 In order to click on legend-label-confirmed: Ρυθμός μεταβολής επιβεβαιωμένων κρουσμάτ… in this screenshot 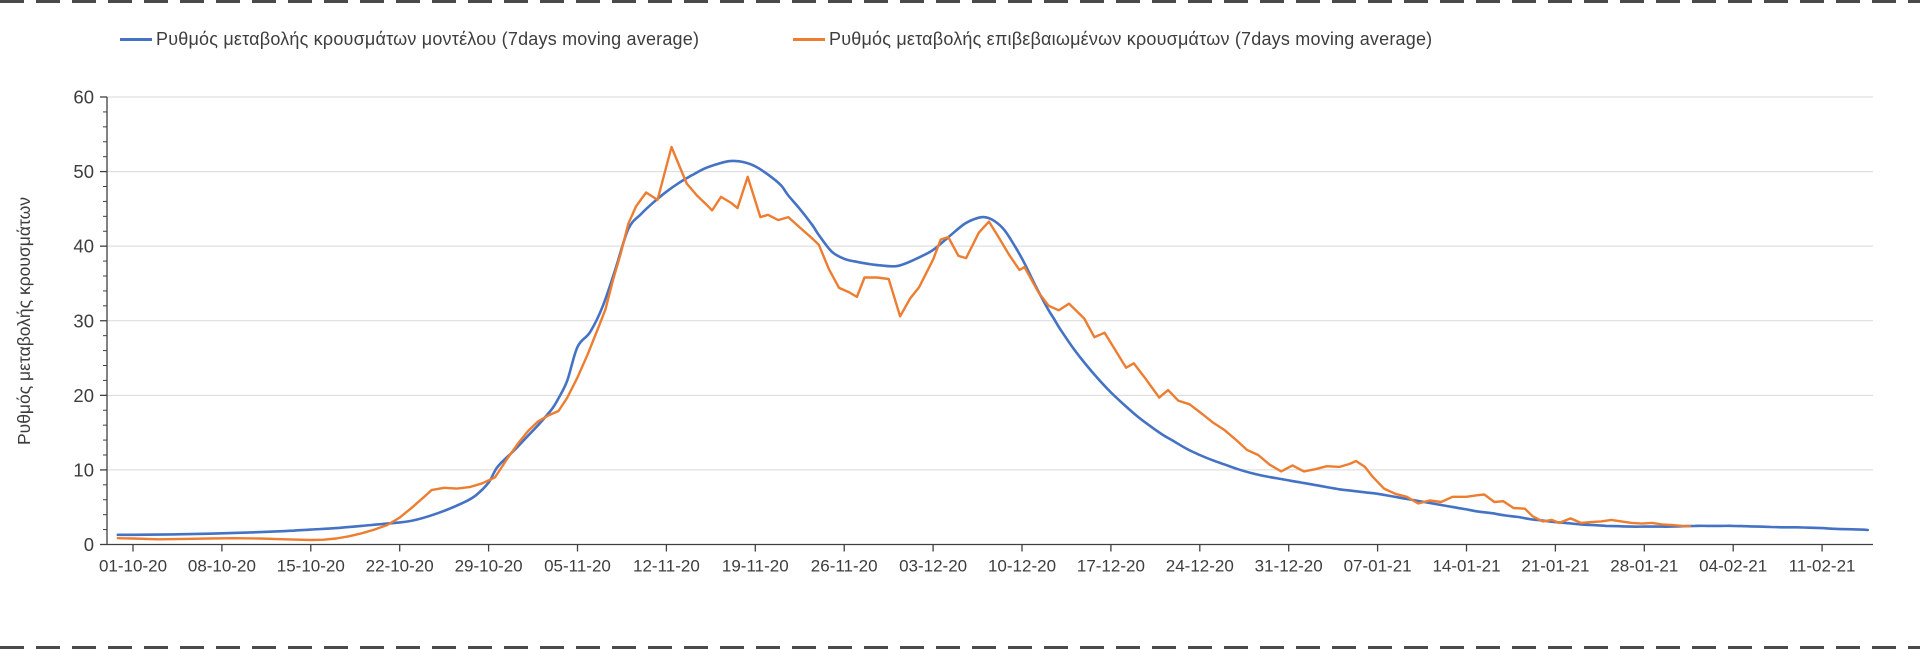, I will do `click(1131, 38)`.